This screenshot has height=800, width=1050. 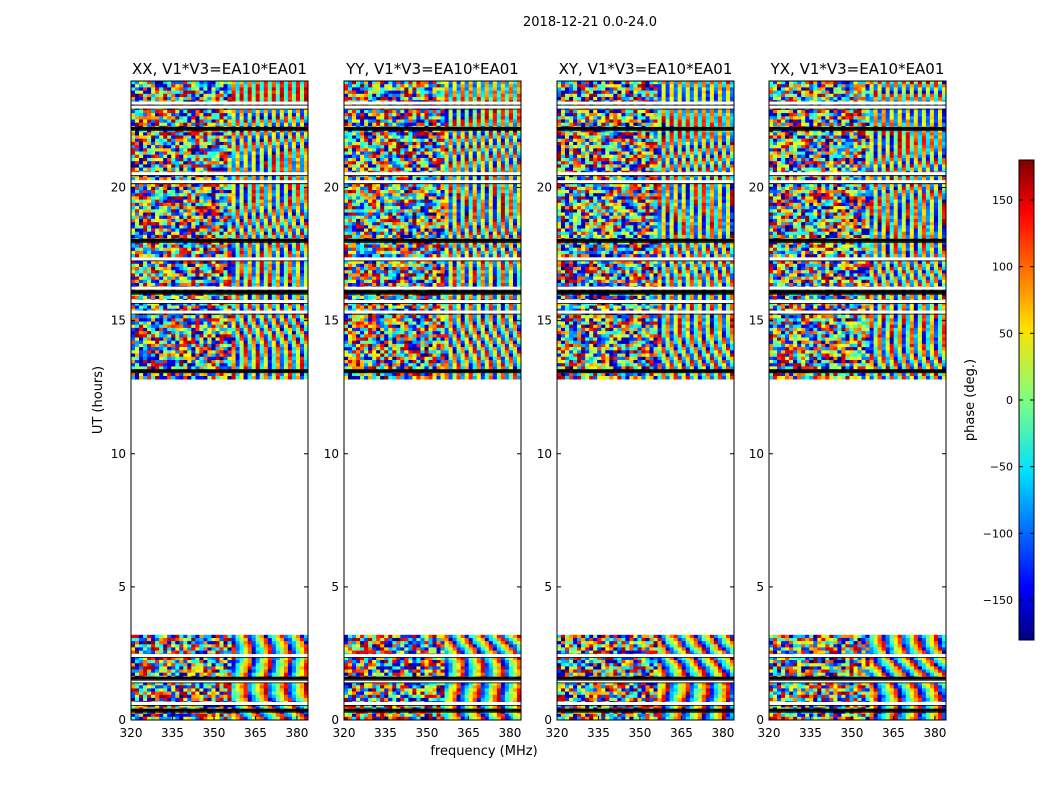 I want to click on colorbar-tick-label: 50, so click(x=1006, y=333).